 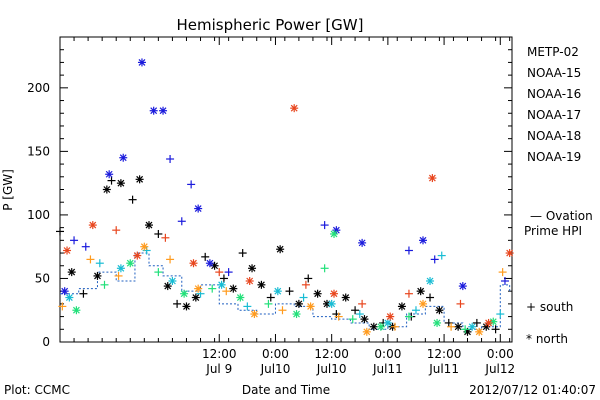 I want to click on legend-ovation-line2: Prime HPI, so click(x=553, y=231).